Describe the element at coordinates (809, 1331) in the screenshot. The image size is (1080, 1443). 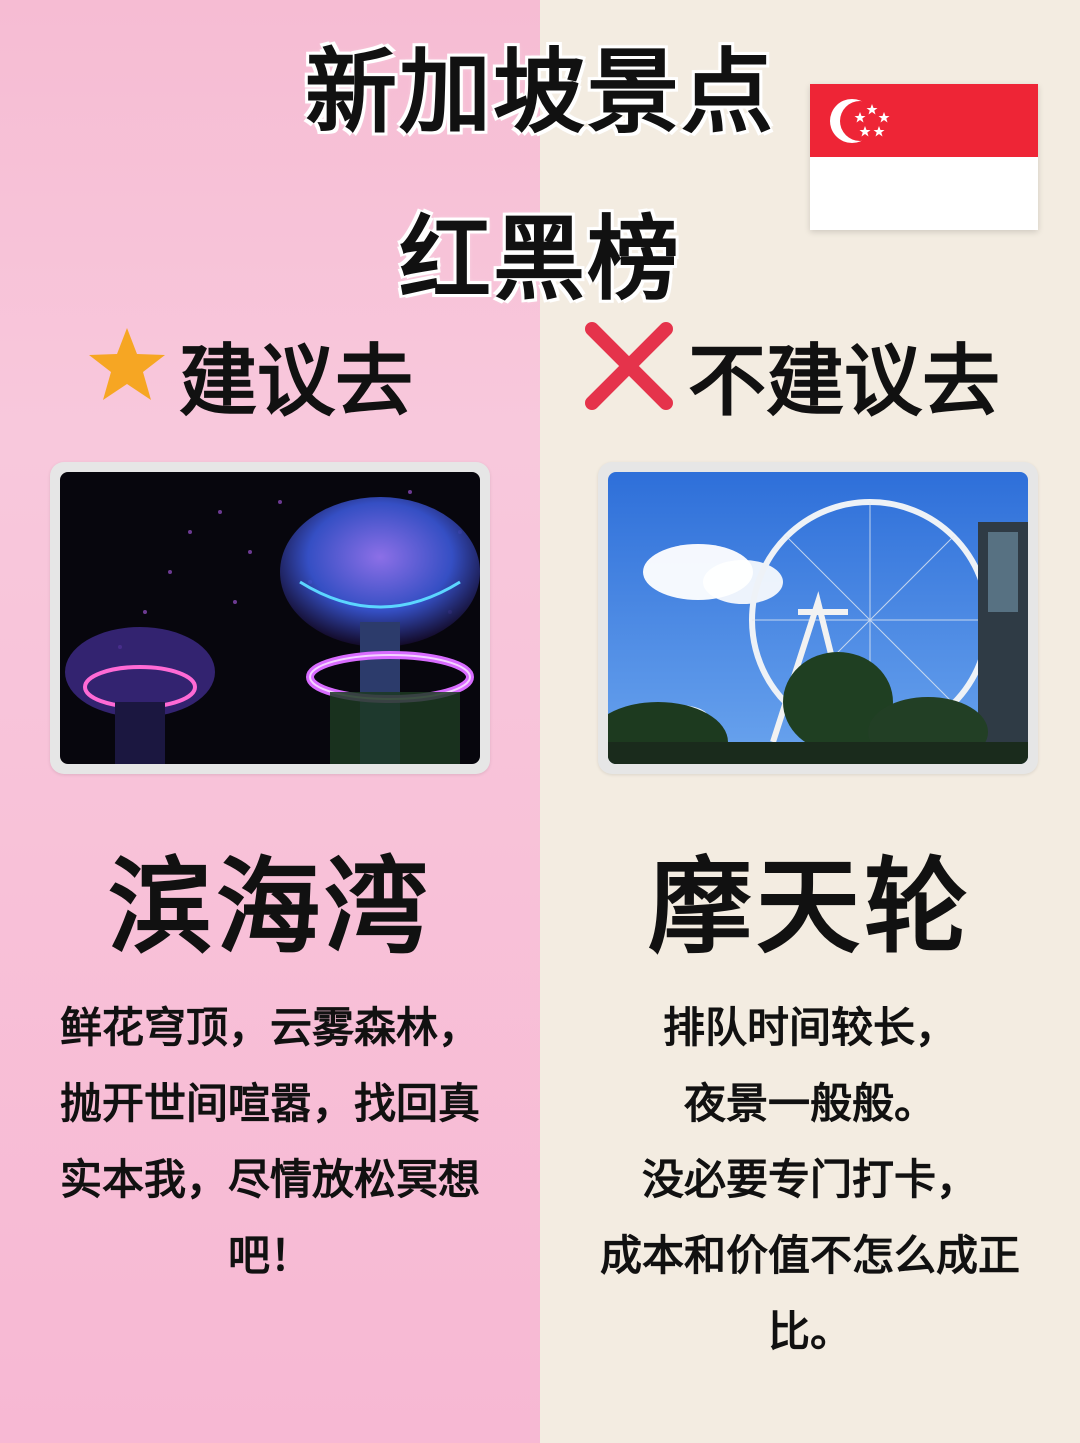
I see `description-line: 比。` at that location.